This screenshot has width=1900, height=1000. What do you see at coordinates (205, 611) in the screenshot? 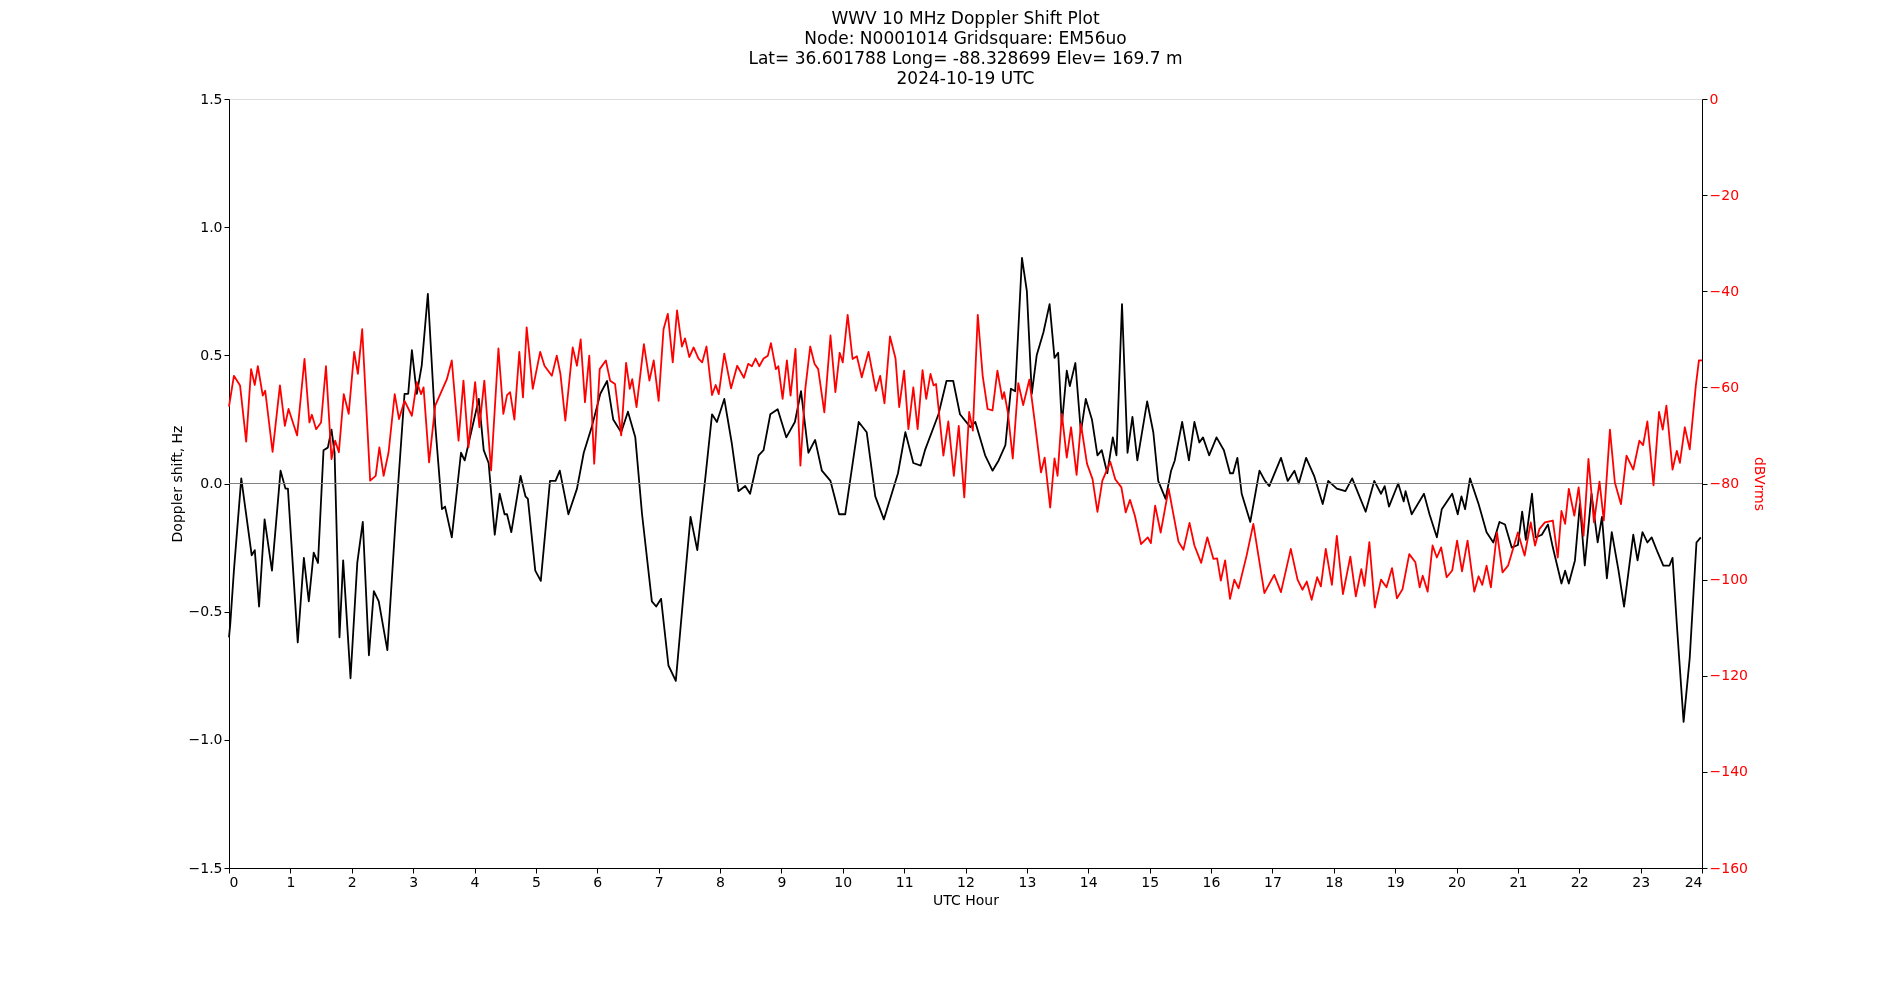
I see `y-tick-label: −0.5` at bounding box center [205, 611].